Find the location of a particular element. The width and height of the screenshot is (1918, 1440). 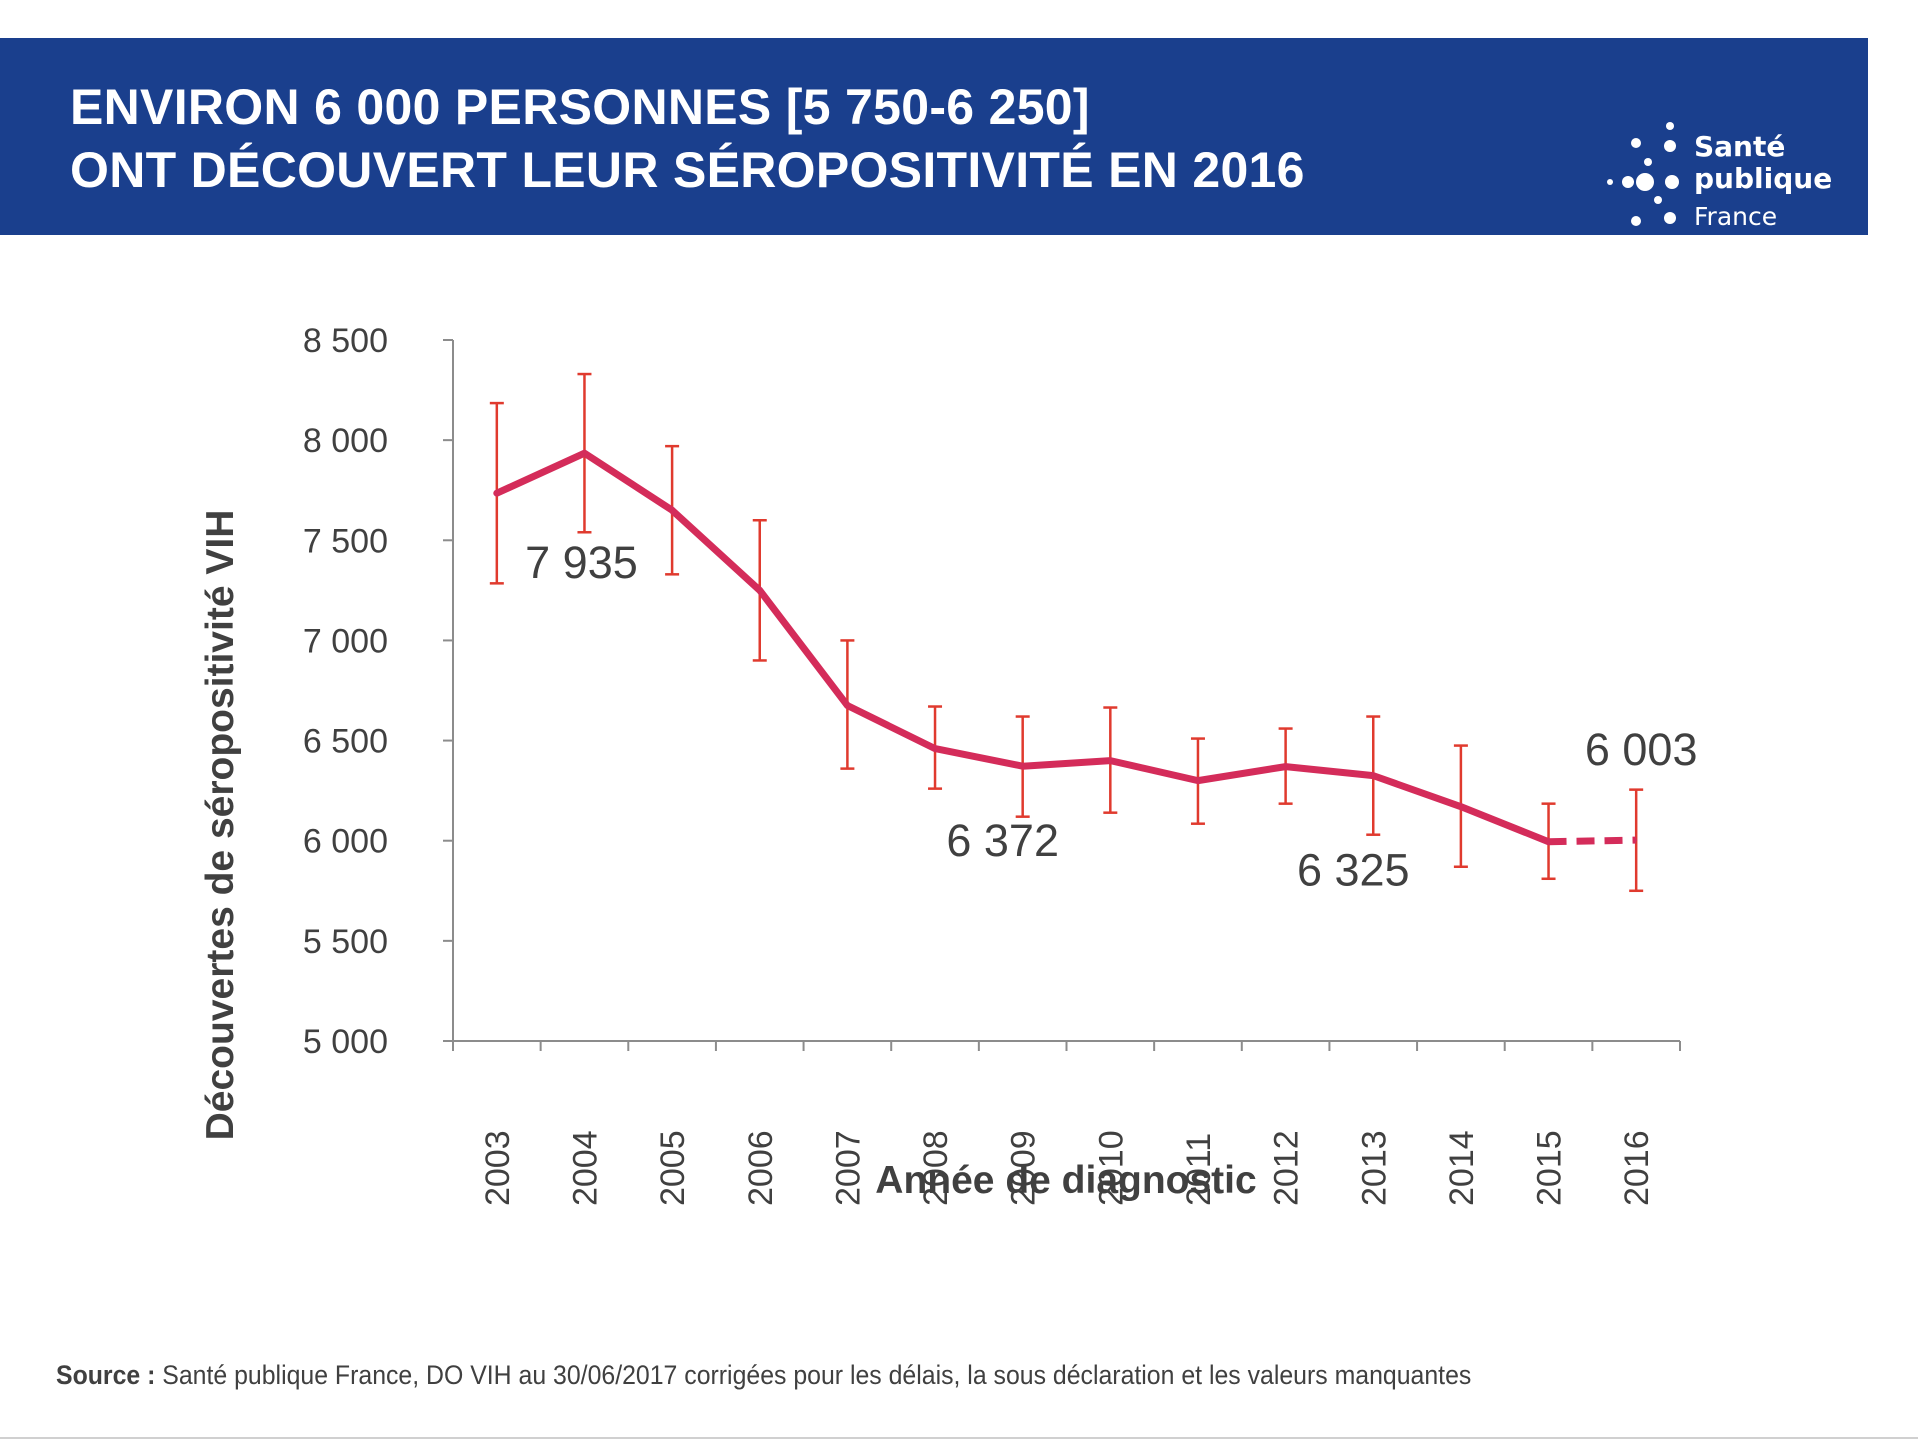

sante-publique-logo: Santé publique France is located at coordinates (1720, 168).